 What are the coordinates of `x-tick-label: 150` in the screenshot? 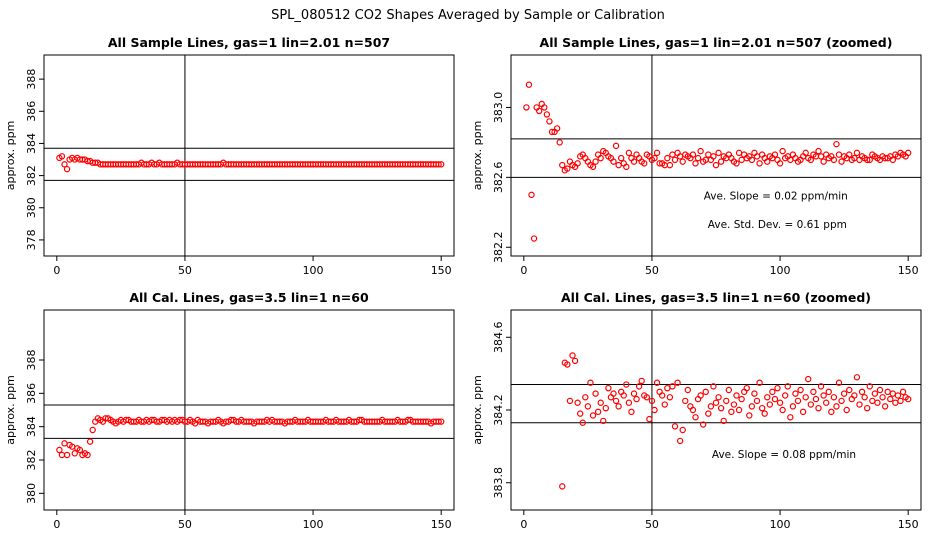 It's located at (441, 524).